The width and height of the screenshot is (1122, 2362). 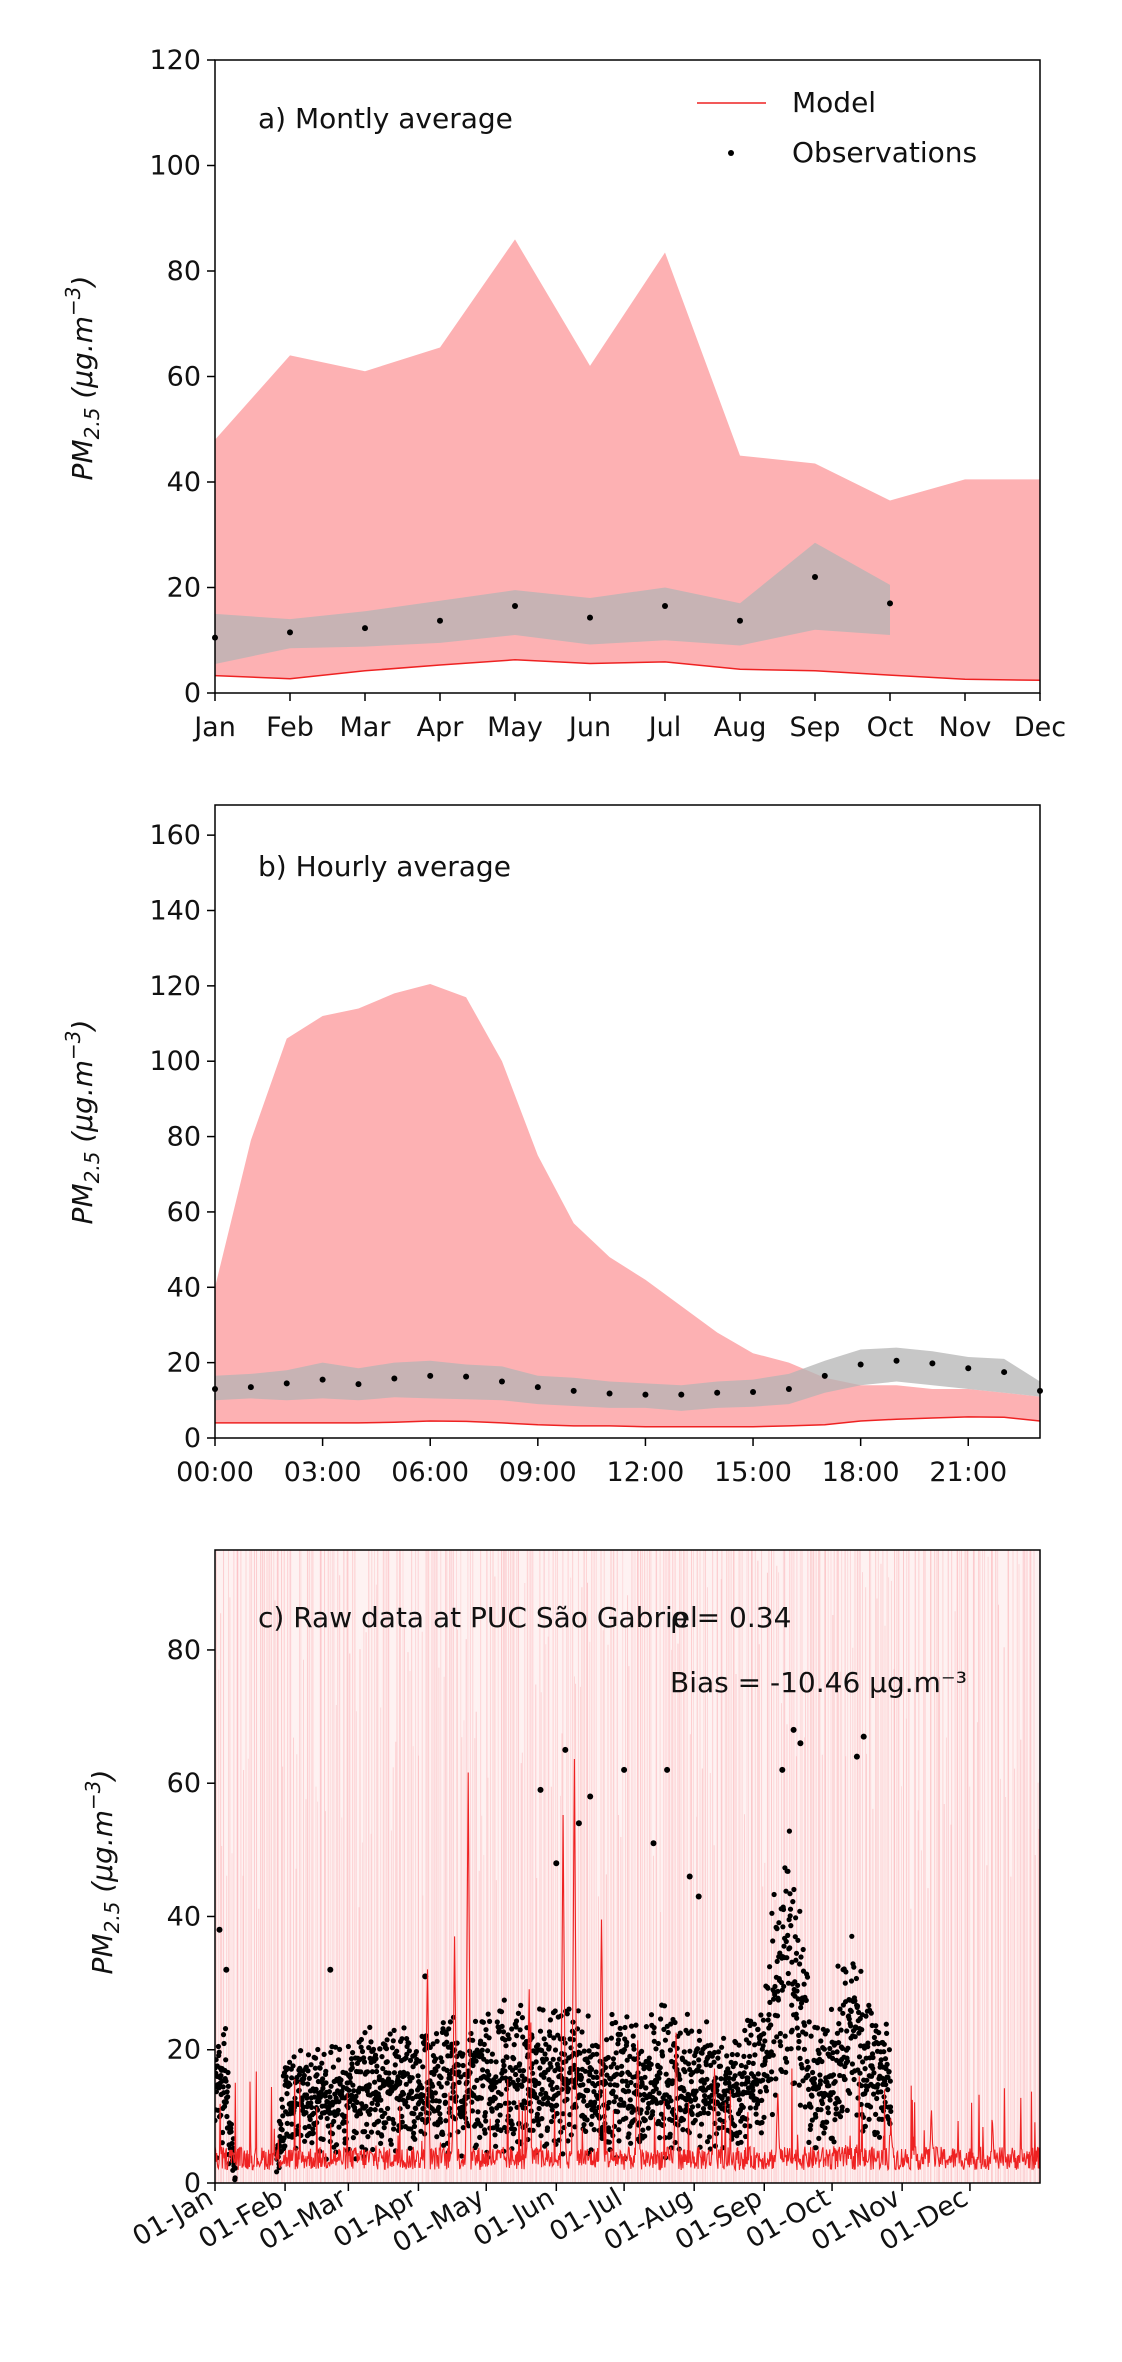 I want to click on model-line, so click(x=627, y=670).